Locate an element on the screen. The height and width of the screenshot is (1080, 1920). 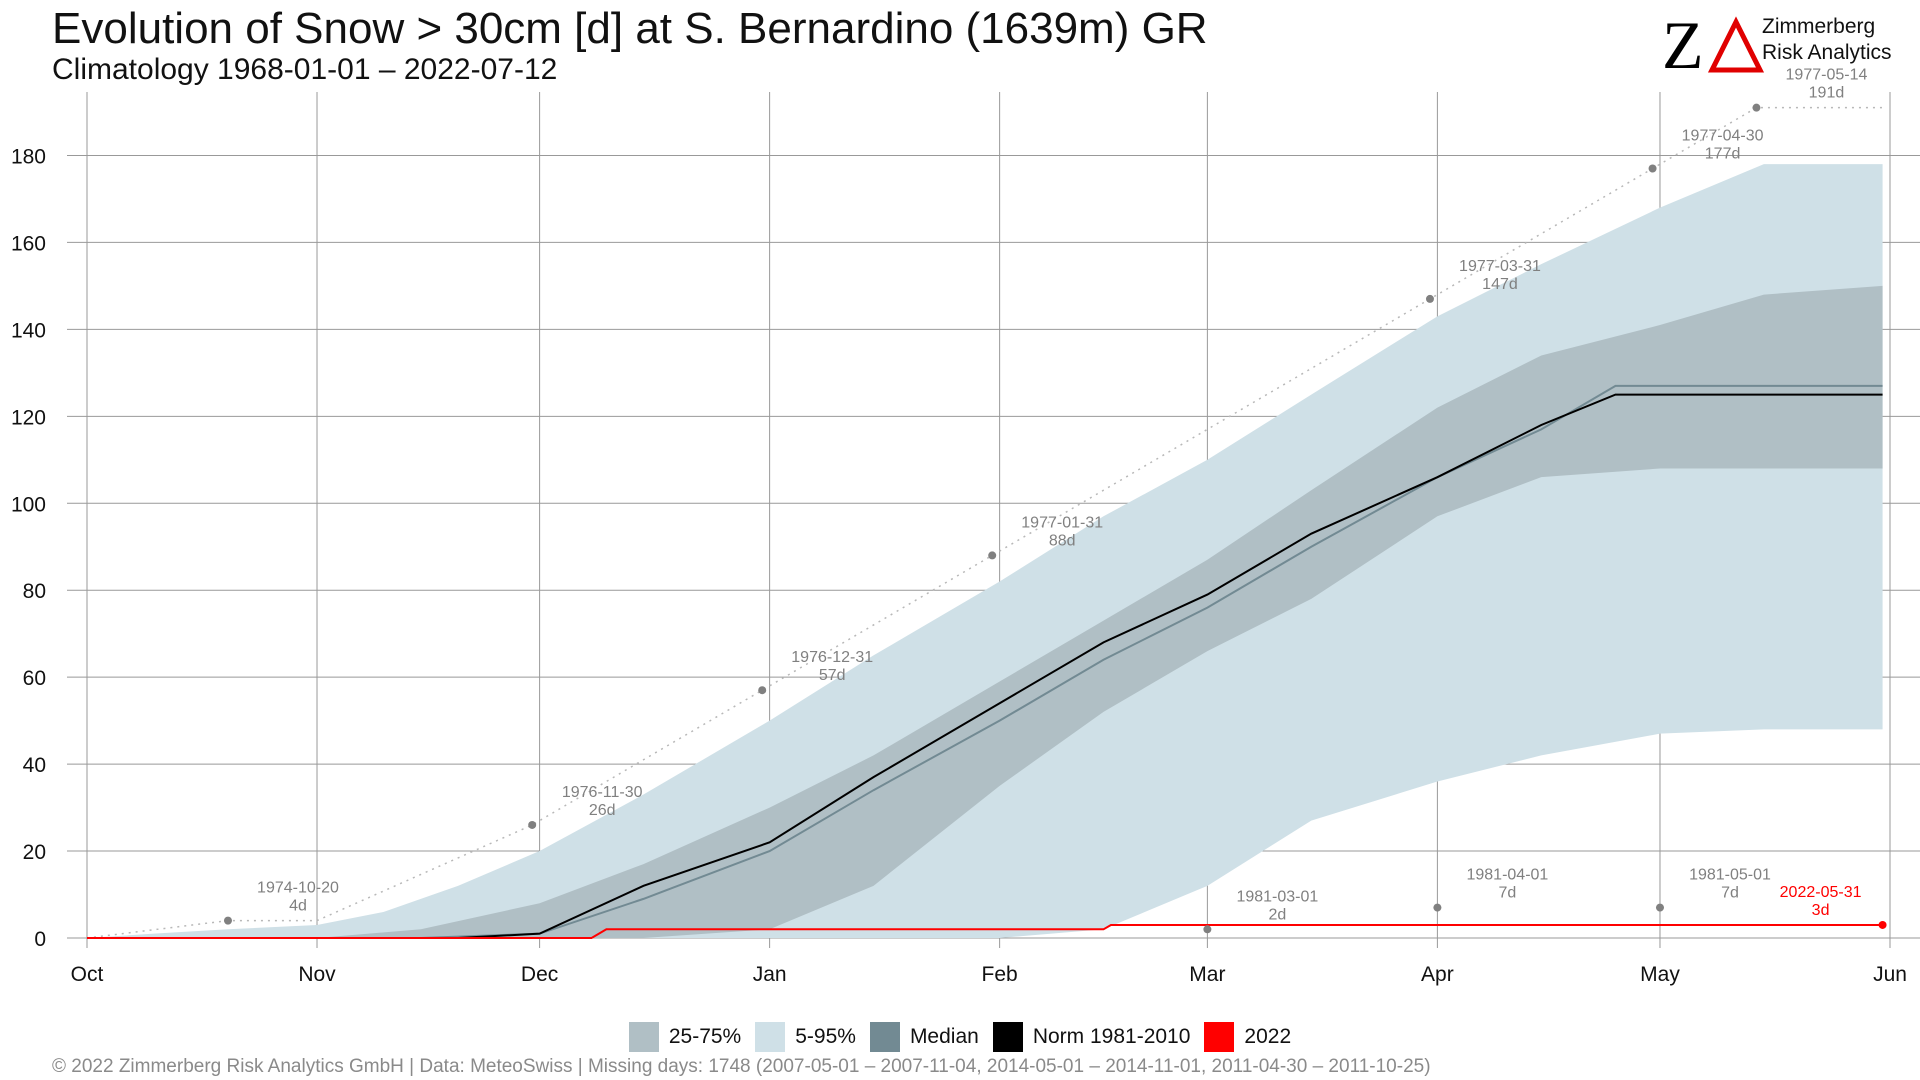
y-tick-label: 80 is located at coordinates (34, 591).